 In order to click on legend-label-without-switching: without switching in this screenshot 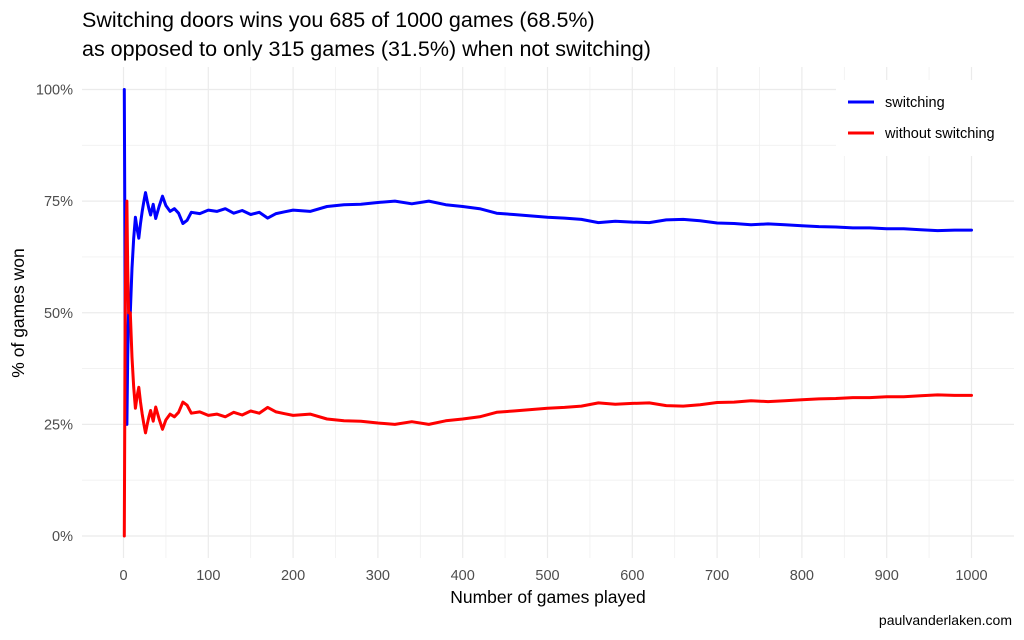, I will do `click(939, 134)`.